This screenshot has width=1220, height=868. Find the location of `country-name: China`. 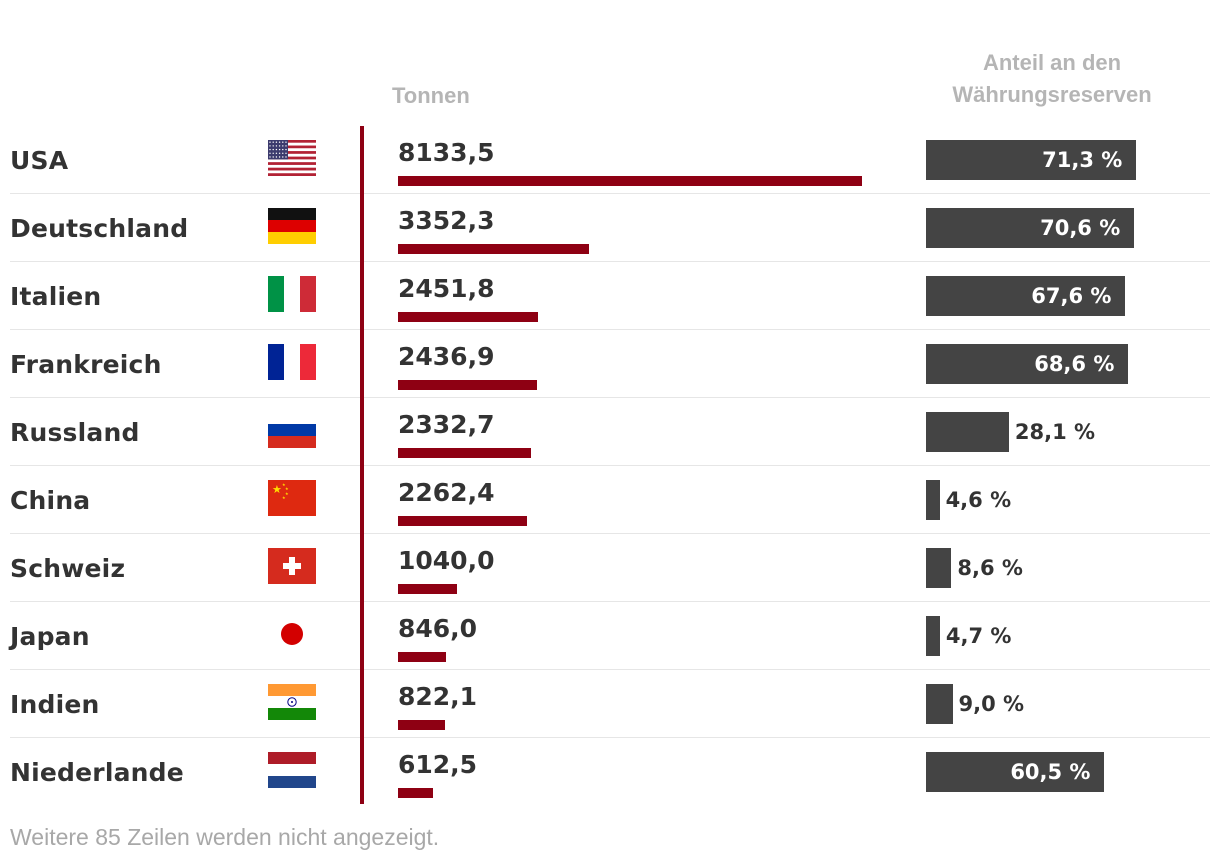

country-name: China is located at coordinates (50, 500).